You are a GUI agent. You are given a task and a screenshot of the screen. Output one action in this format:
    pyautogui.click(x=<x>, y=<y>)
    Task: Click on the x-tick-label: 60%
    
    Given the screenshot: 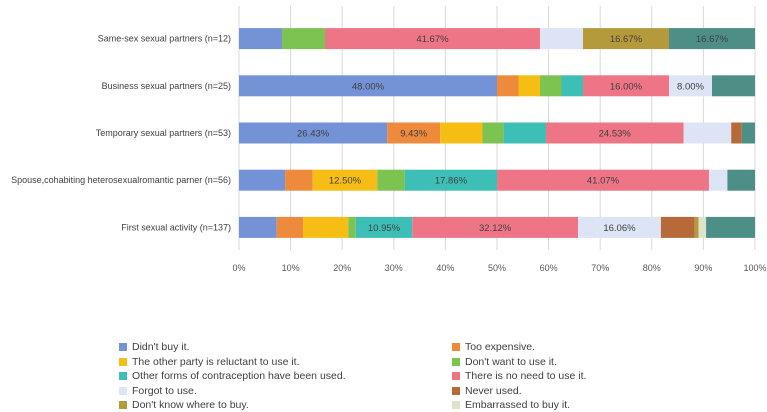 What is the action you would take?
    pyautogui.click(x=549, y=268)
    